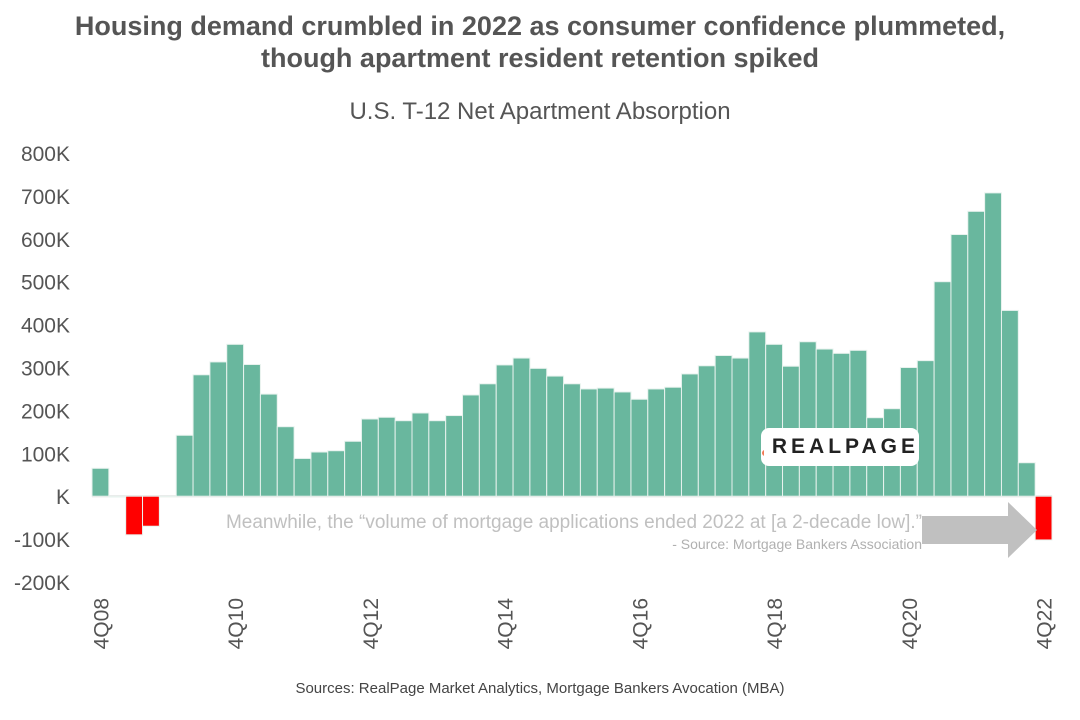 This screenshot has width=1080, height=720. What do you see at coordinates (236, 623) in the screenshot?
I see `x-tick-label: 4Q10` at bounding box center [236, 623].